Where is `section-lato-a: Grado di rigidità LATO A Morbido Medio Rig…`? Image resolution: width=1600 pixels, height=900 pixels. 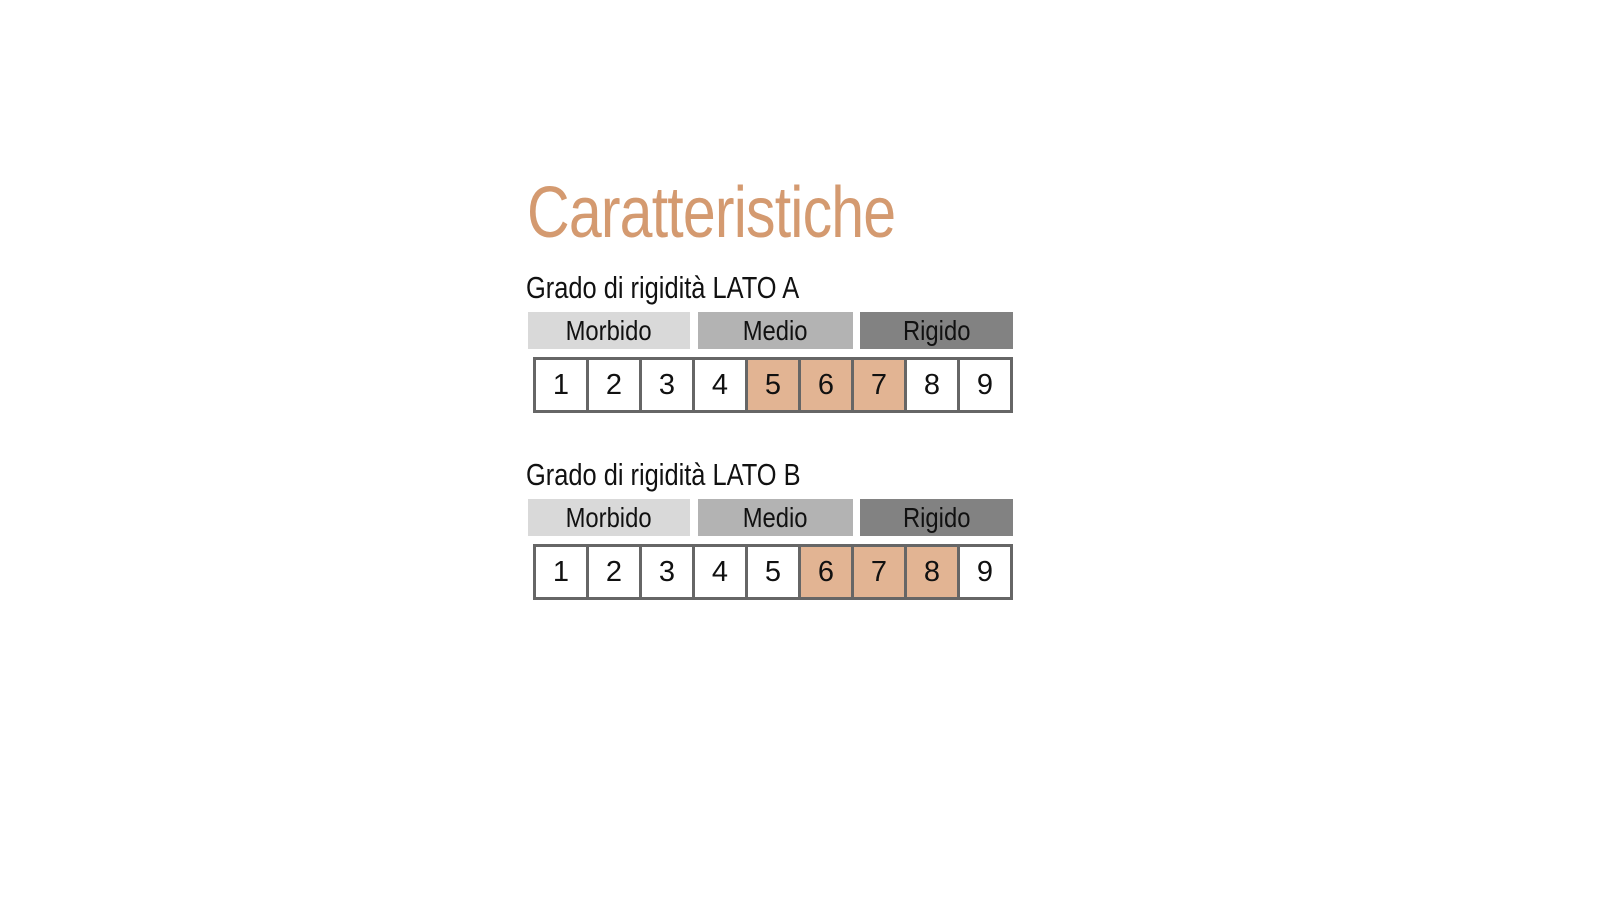
section-lato-a: Grado di rigidità LATO A Morbido Medio Rig… is located at coordinates (769, 341).